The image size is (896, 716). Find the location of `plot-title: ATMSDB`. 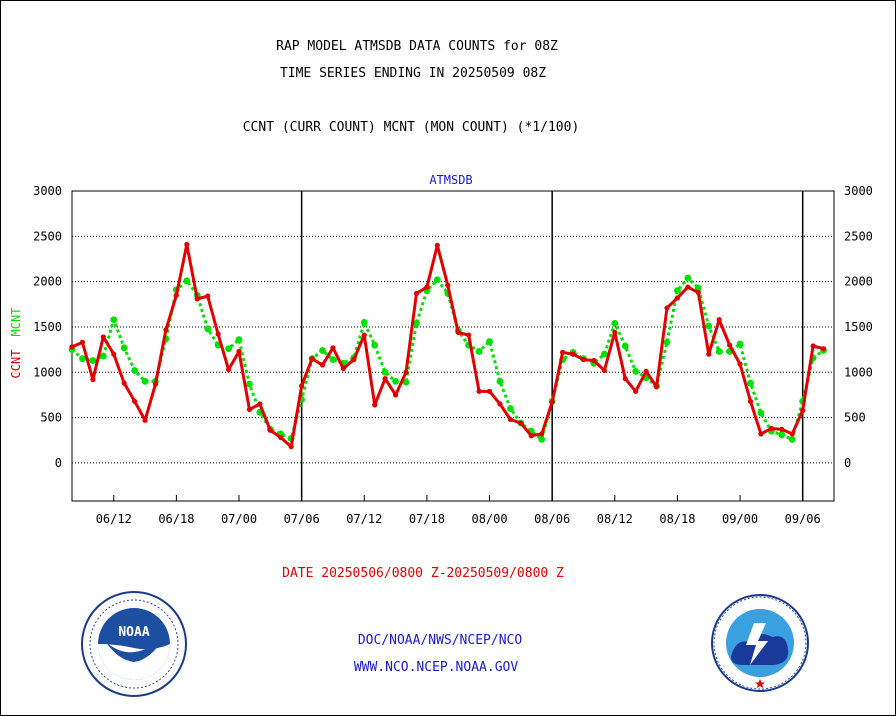

plot-title: ATMSDB is located at coordinates (450, 180).